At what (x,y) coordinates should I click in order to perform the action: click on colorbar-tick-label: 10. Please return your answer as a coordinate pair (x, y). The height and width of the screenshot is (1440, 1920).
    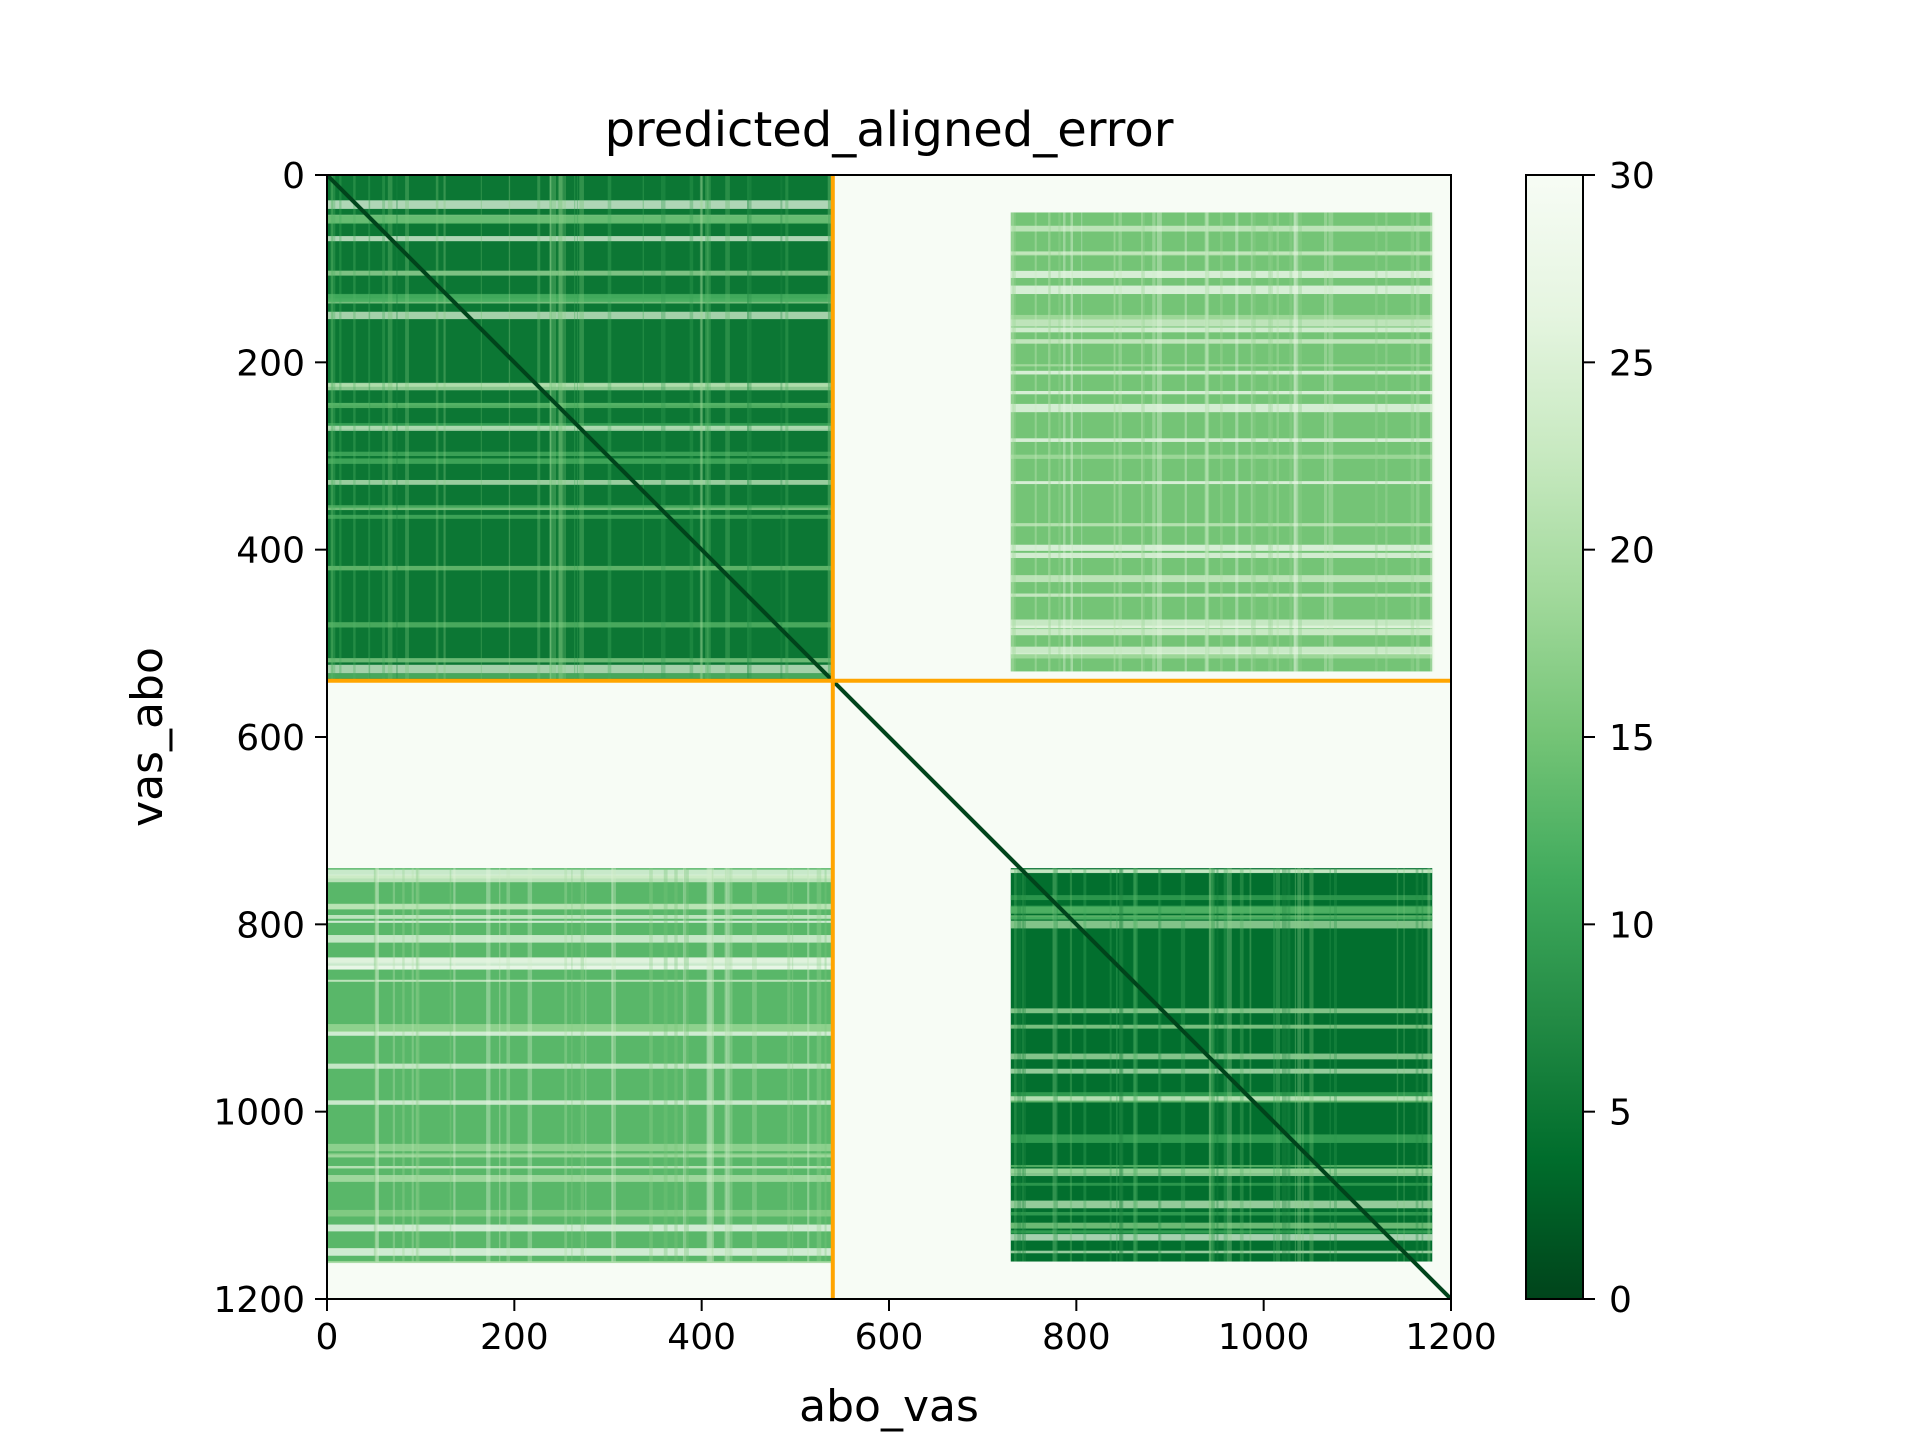
    Looking at the image, I should click on (1632, 925).